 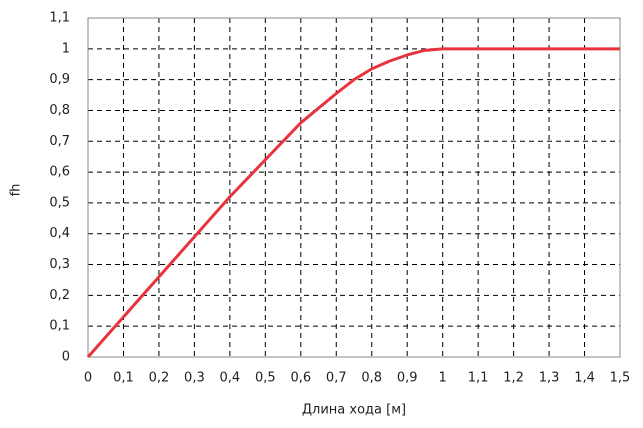 What do you see at coordinates (300, 378) in the screenshot?
I see `x-tick-label: 0,6` at bounding box center [300, 378].